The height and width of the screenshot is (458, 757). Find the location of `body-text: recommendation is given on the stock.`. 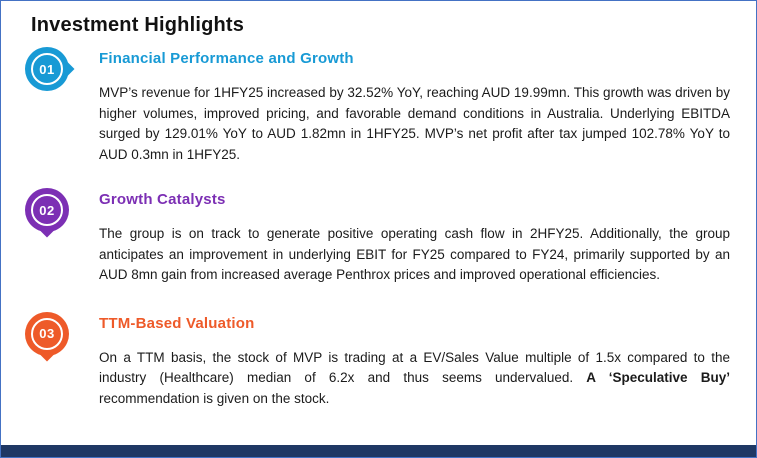

body-text: recommendation is given on the stock. is located at coordinates (214, 398).